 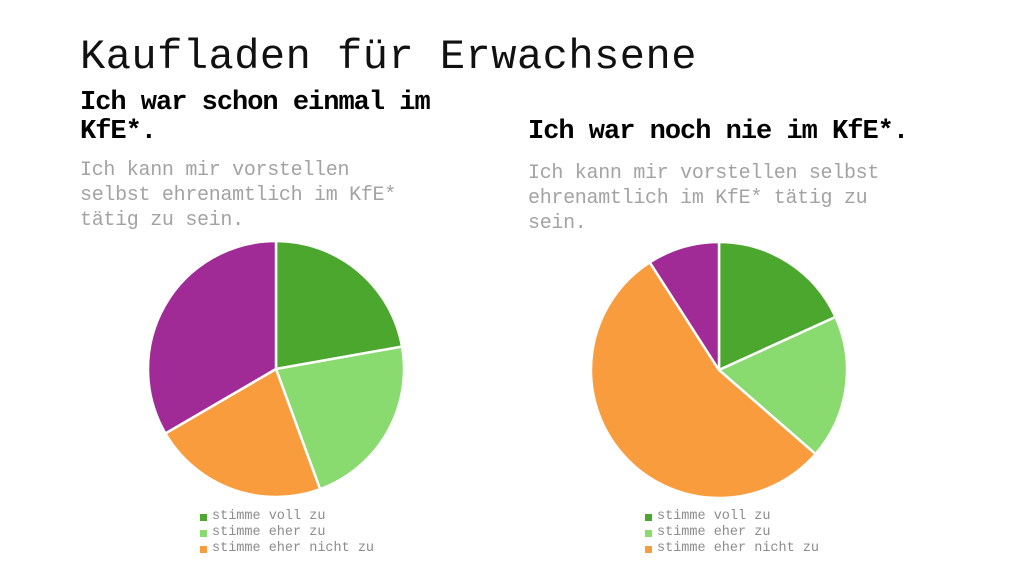 What do you see at coordinates (255, 117) in the screenshot?
I see `left-chart-question: Ich war schon einmal im KfE*.` at bounding box center [255, 117].